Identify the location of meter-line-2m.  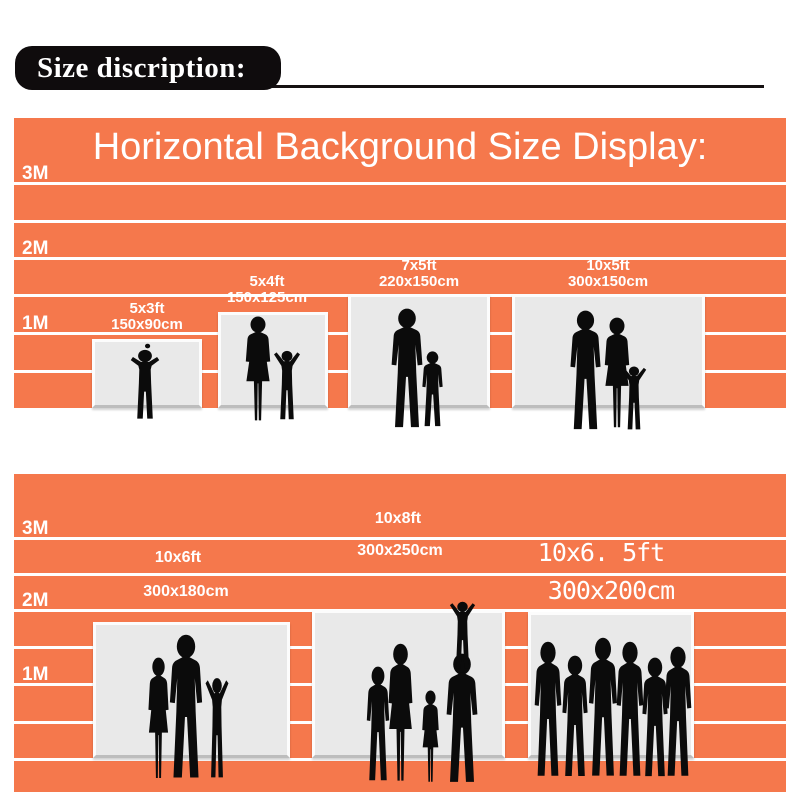
(400, 258).